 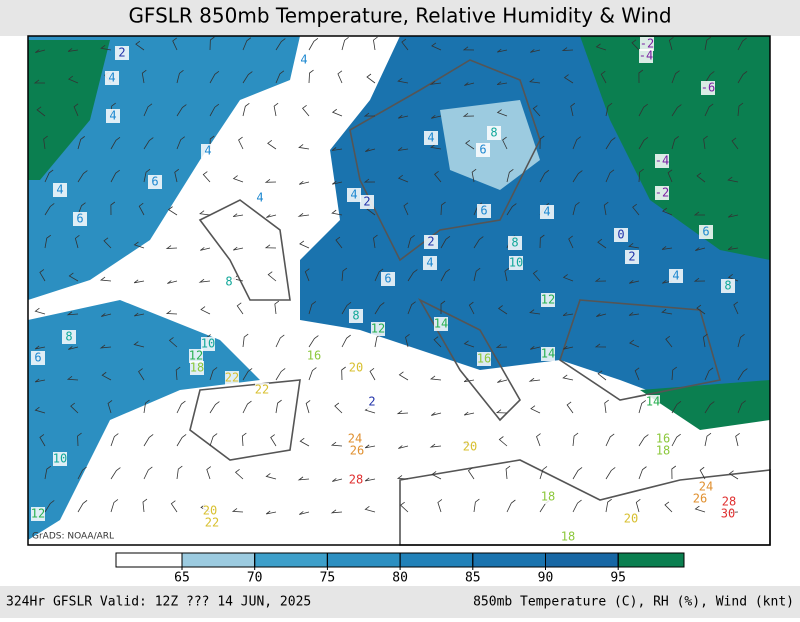 I want to click on contour-label: 24, so click(x=355, y=439).